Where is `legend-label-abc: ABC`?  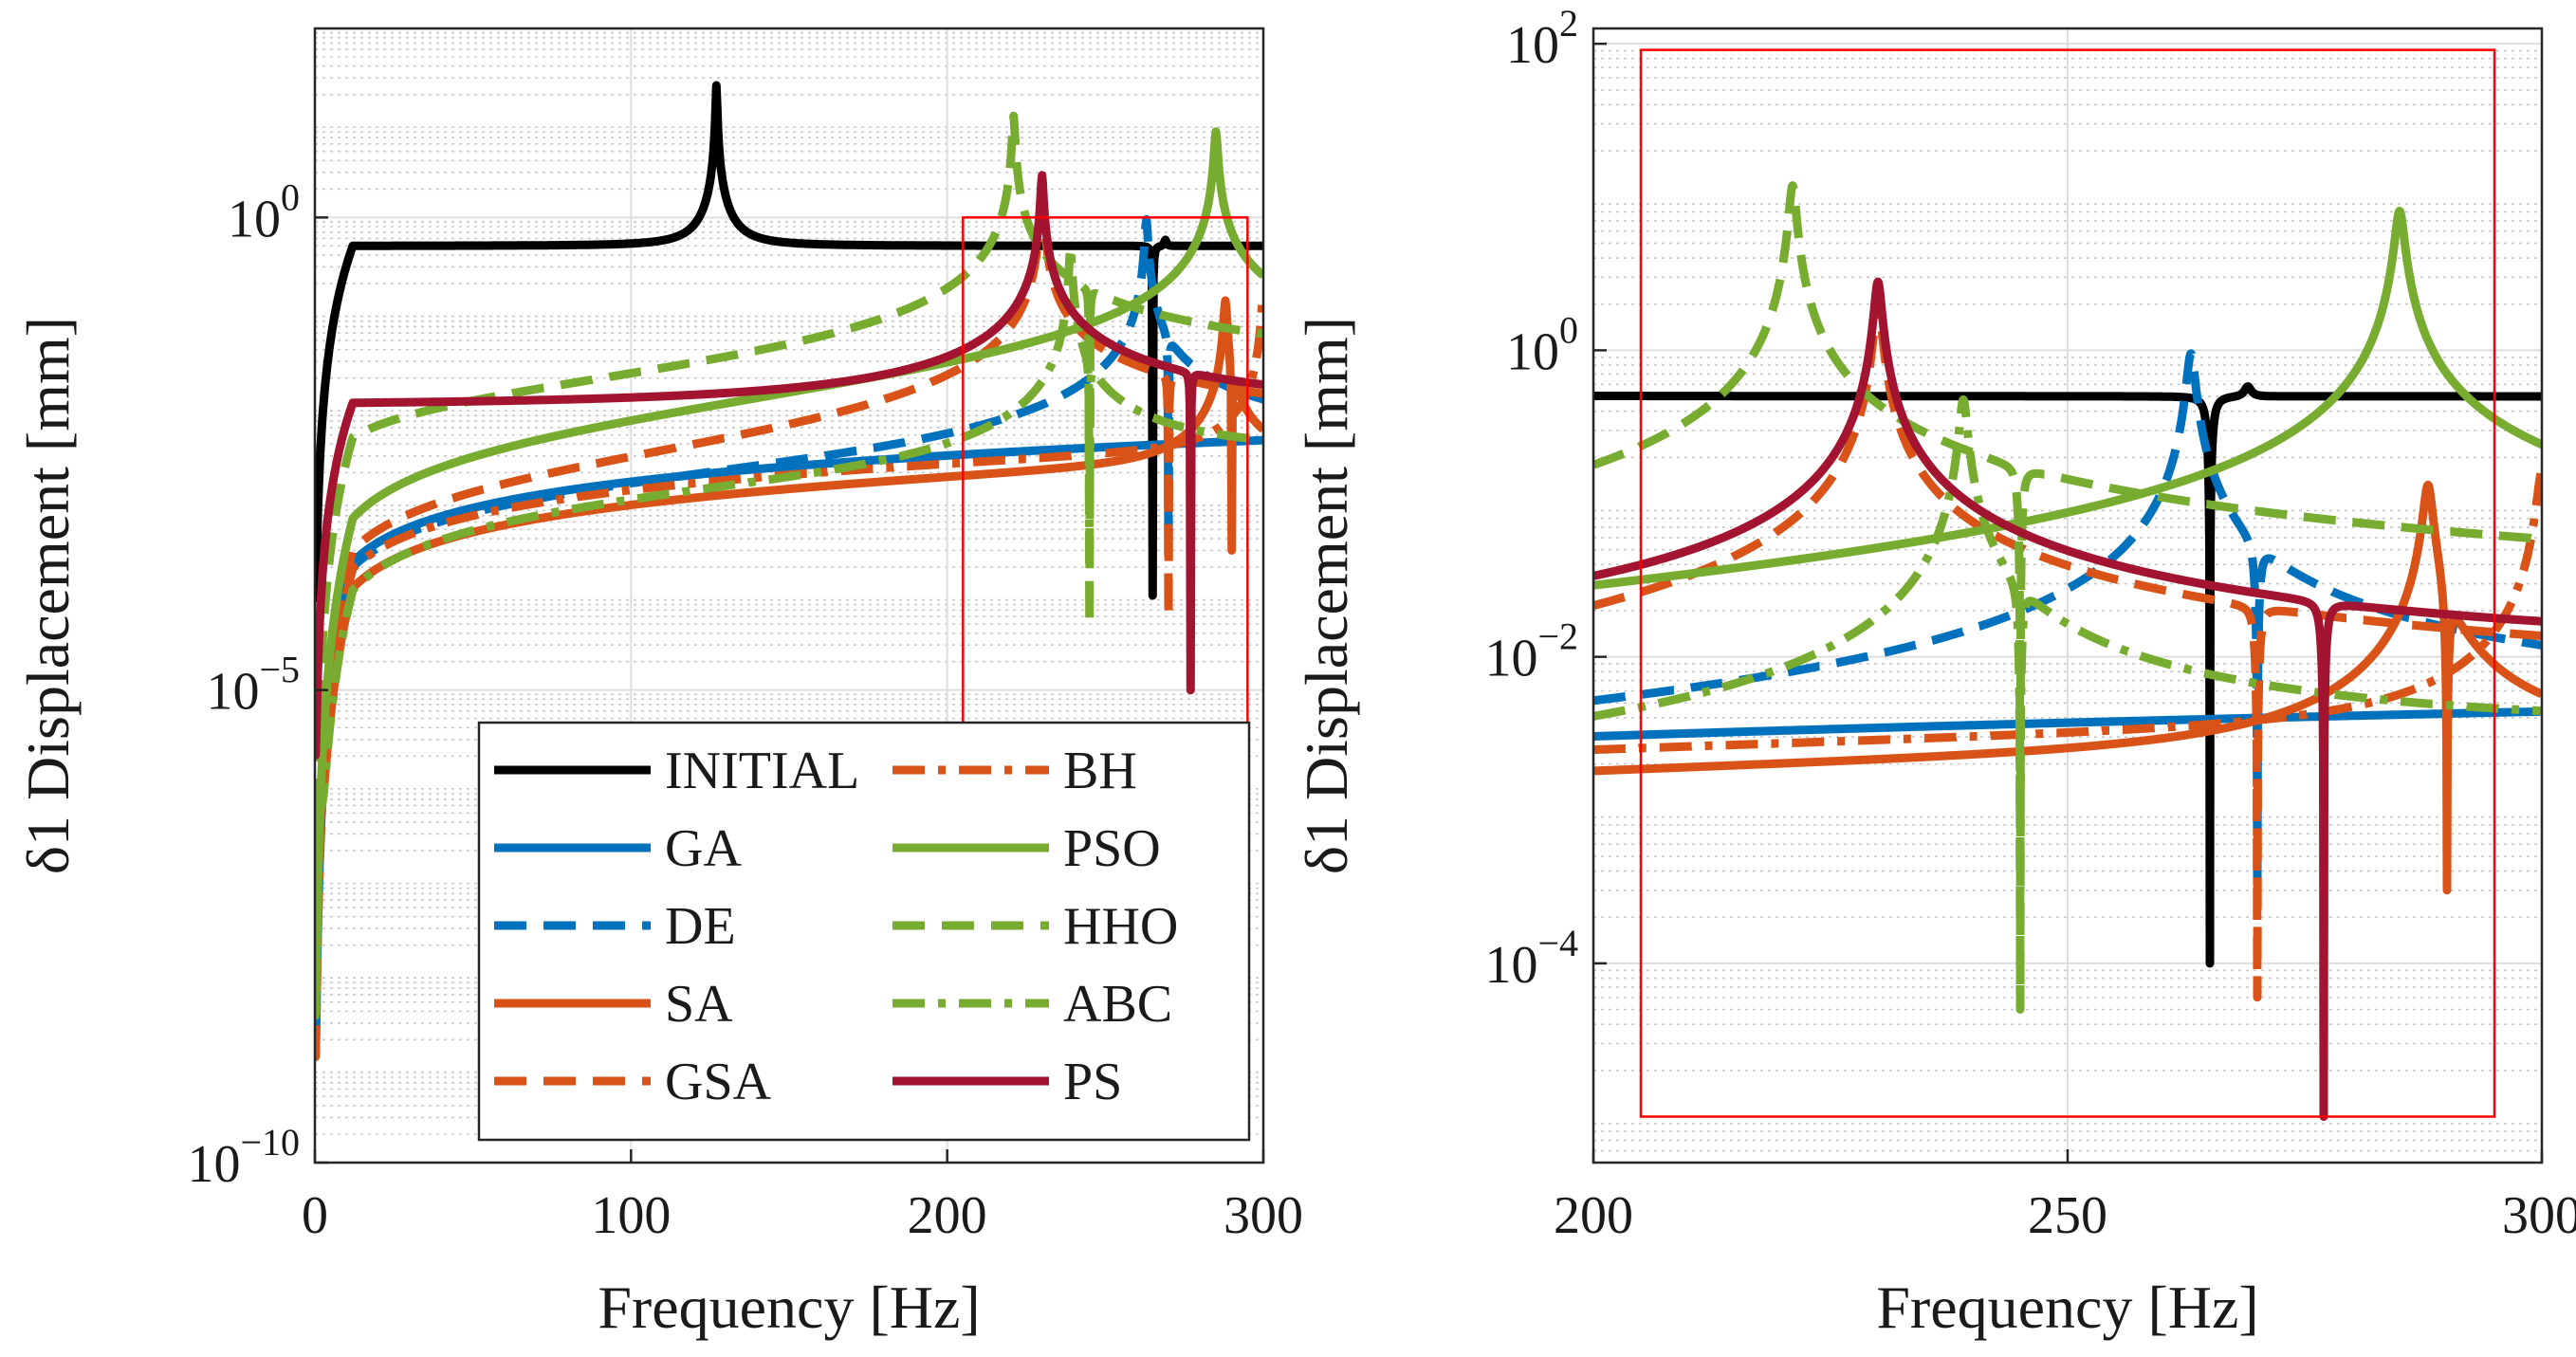
legend-label-abc: ABC is located at coordinates (1117, 1004).